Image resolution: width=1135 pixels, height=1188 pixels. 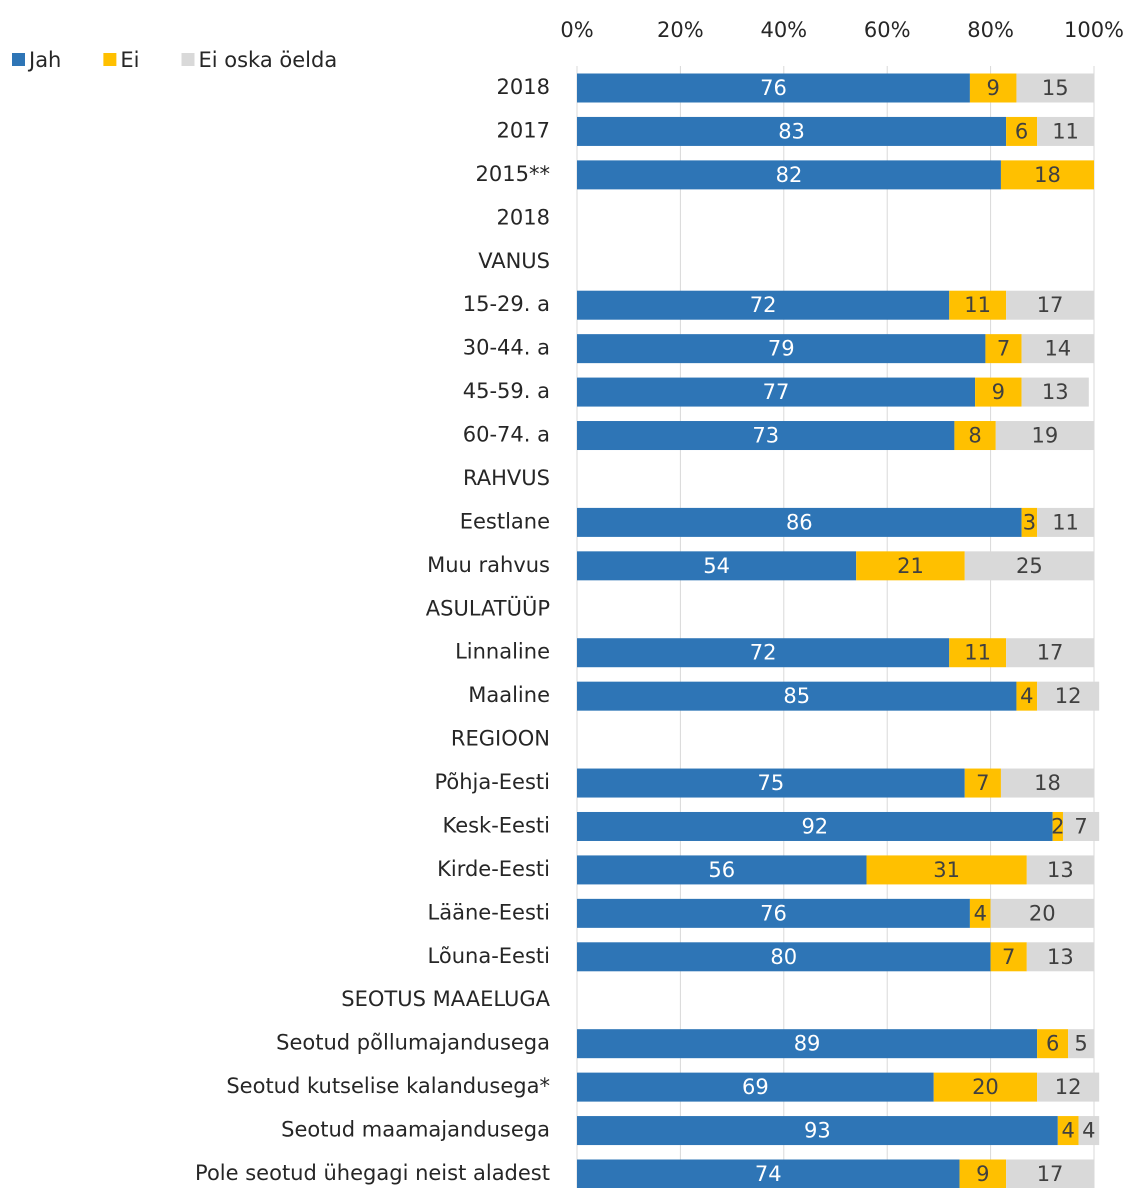 I want to click on x-tick-label: 0%, so click(x=576, y=30).